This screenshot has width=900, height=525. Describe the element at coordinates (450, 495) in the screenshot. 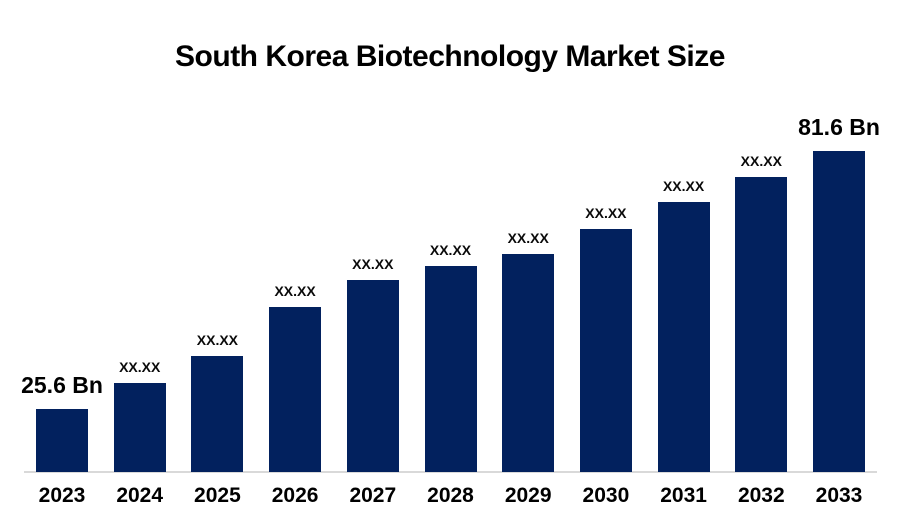

I see `x-axis-label-2028: 2028` at that location.